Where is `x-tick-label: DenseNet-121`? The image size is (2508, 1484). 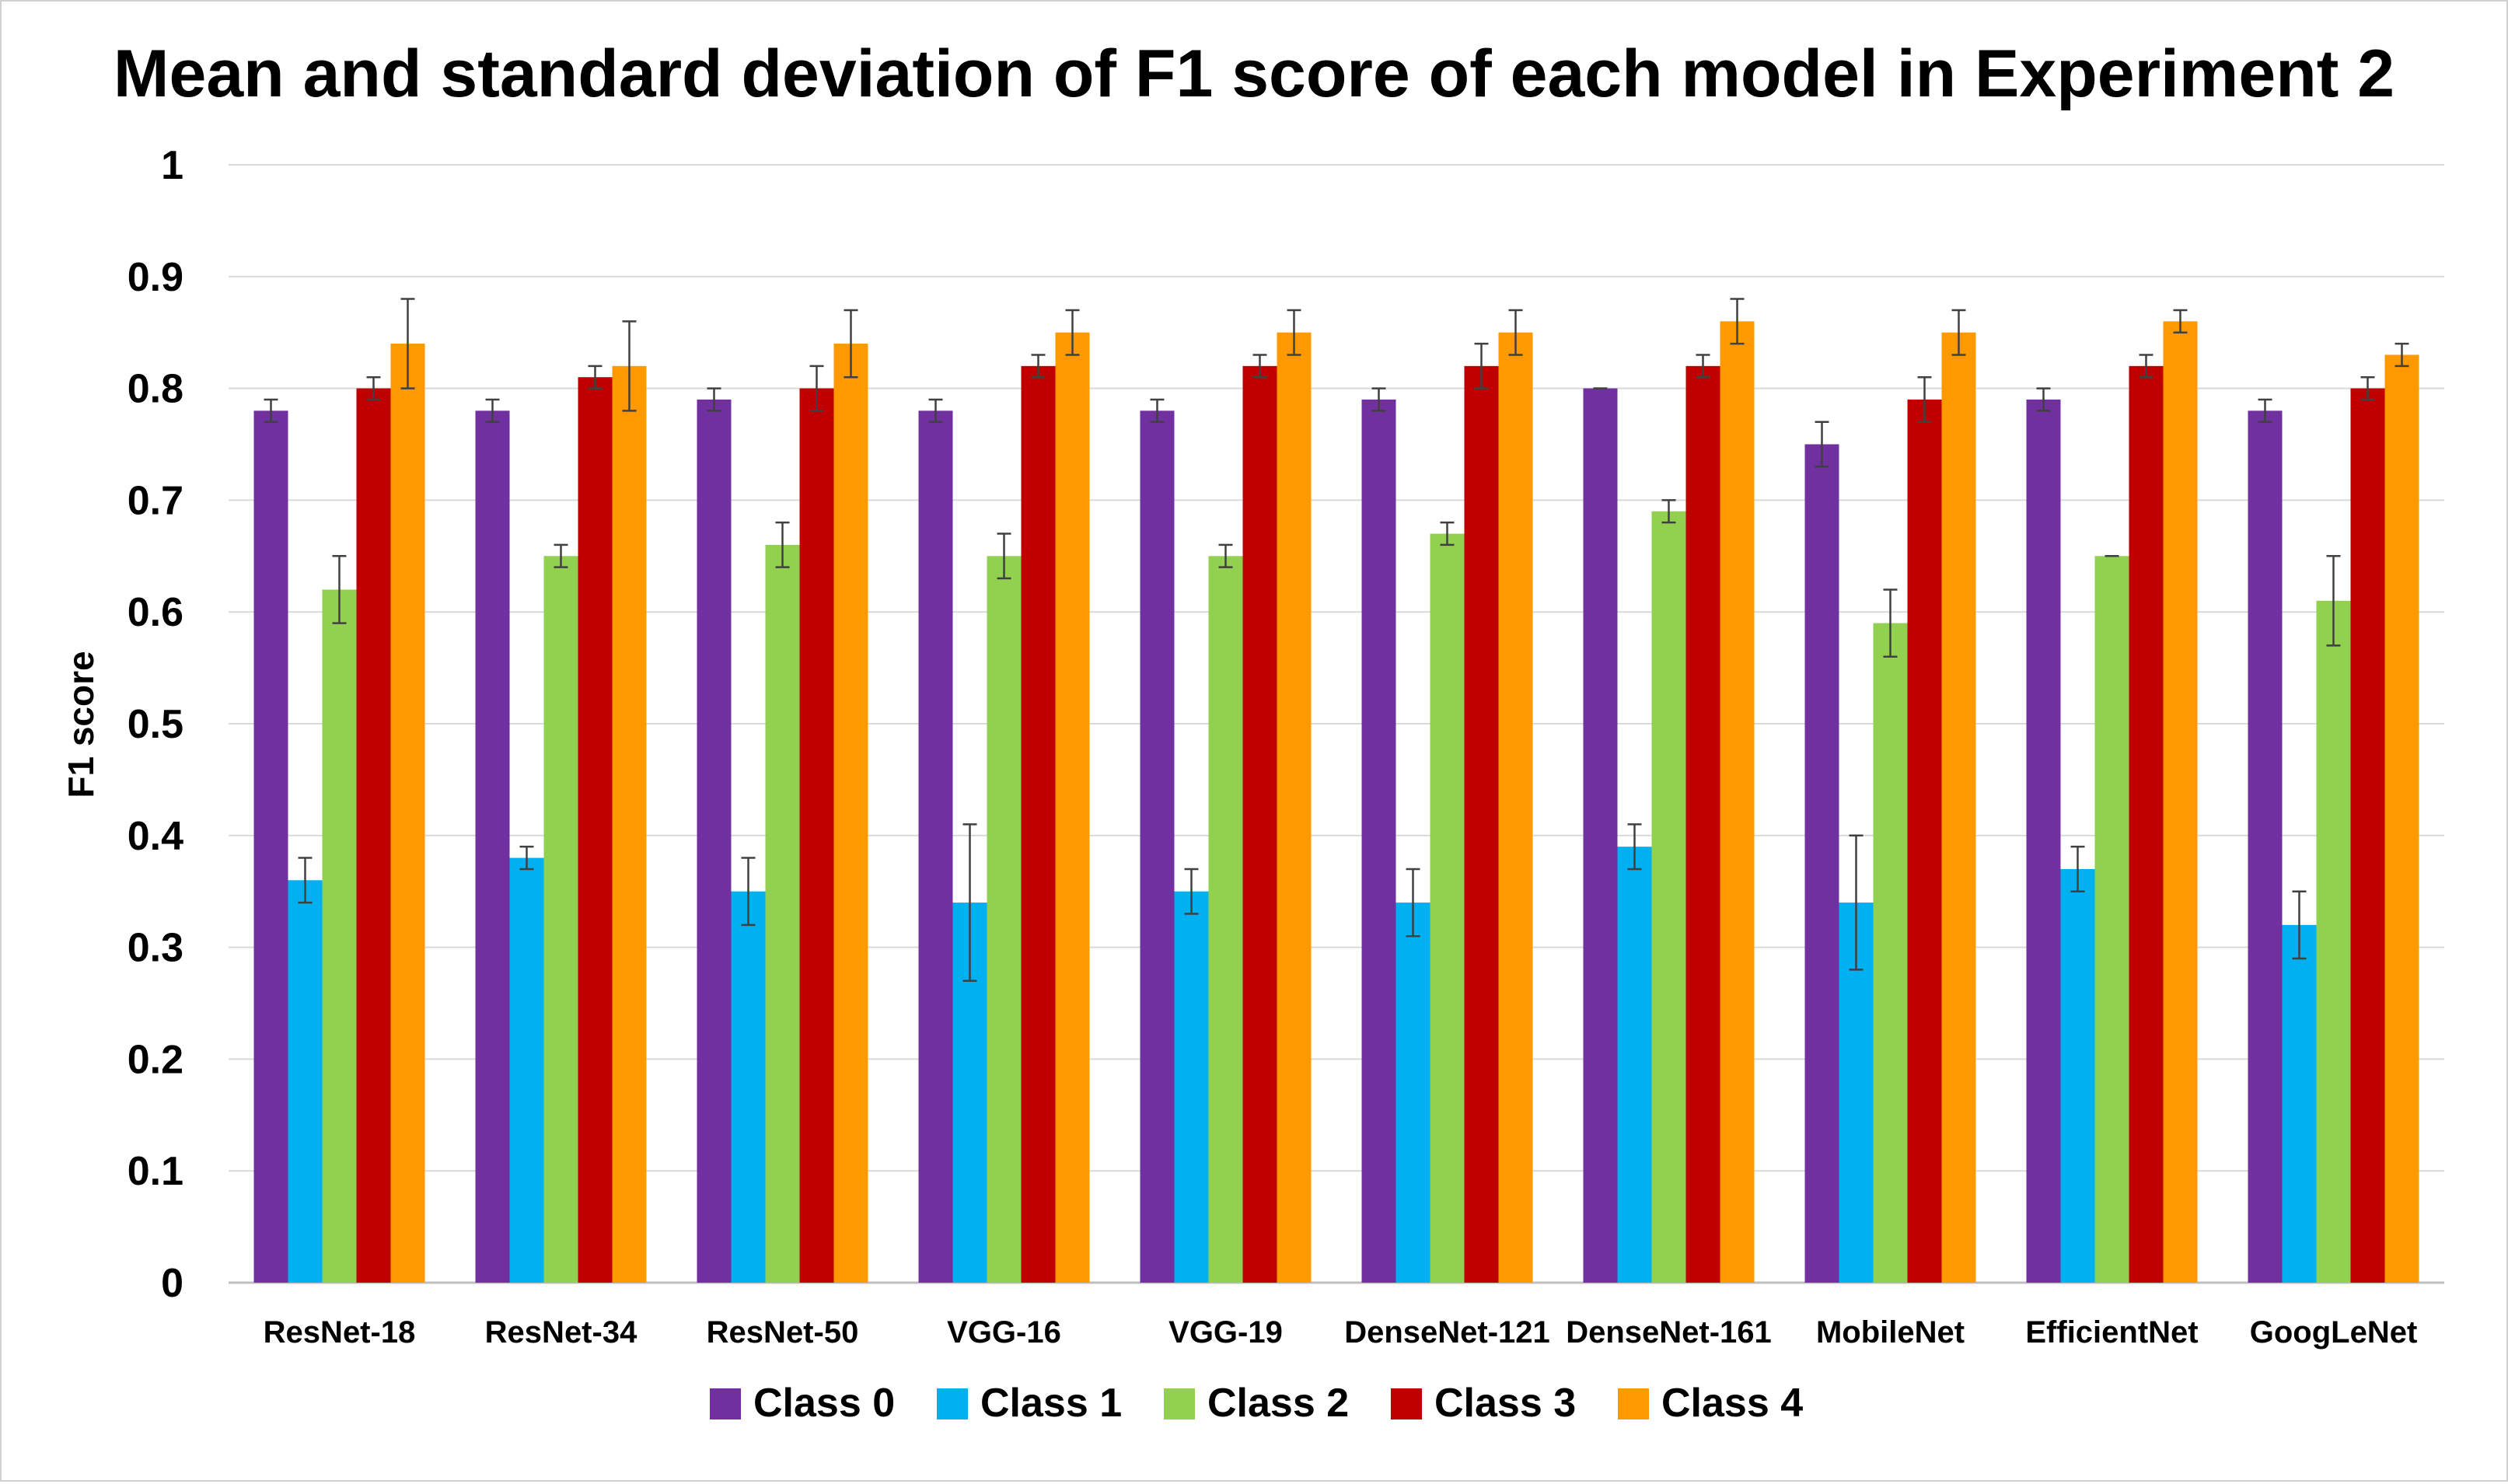
x-tick-label: DenseNet-121 is located at coordinates (1447, 1332).